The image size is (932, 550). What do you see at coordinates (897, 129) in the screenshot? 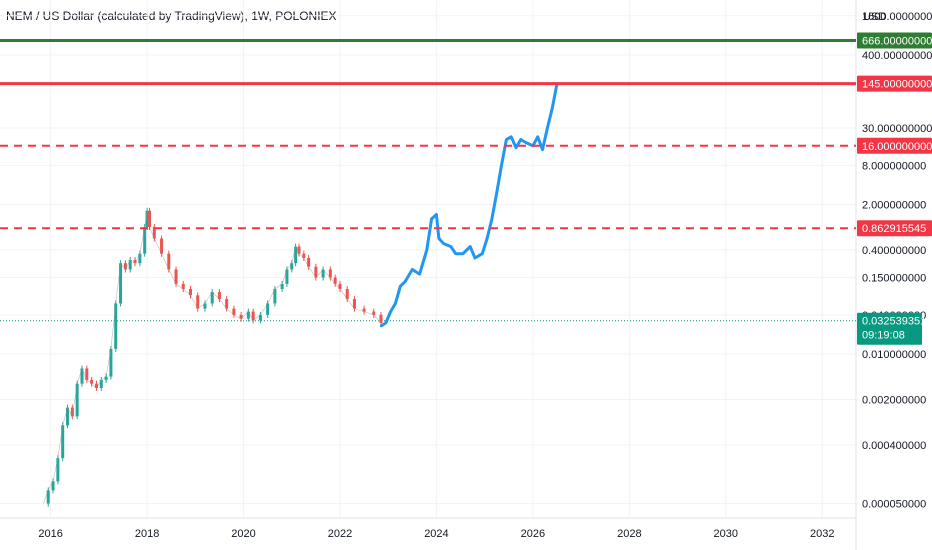
I see `y-tick-label: 30.000000000` at bounding box center [897, 129].